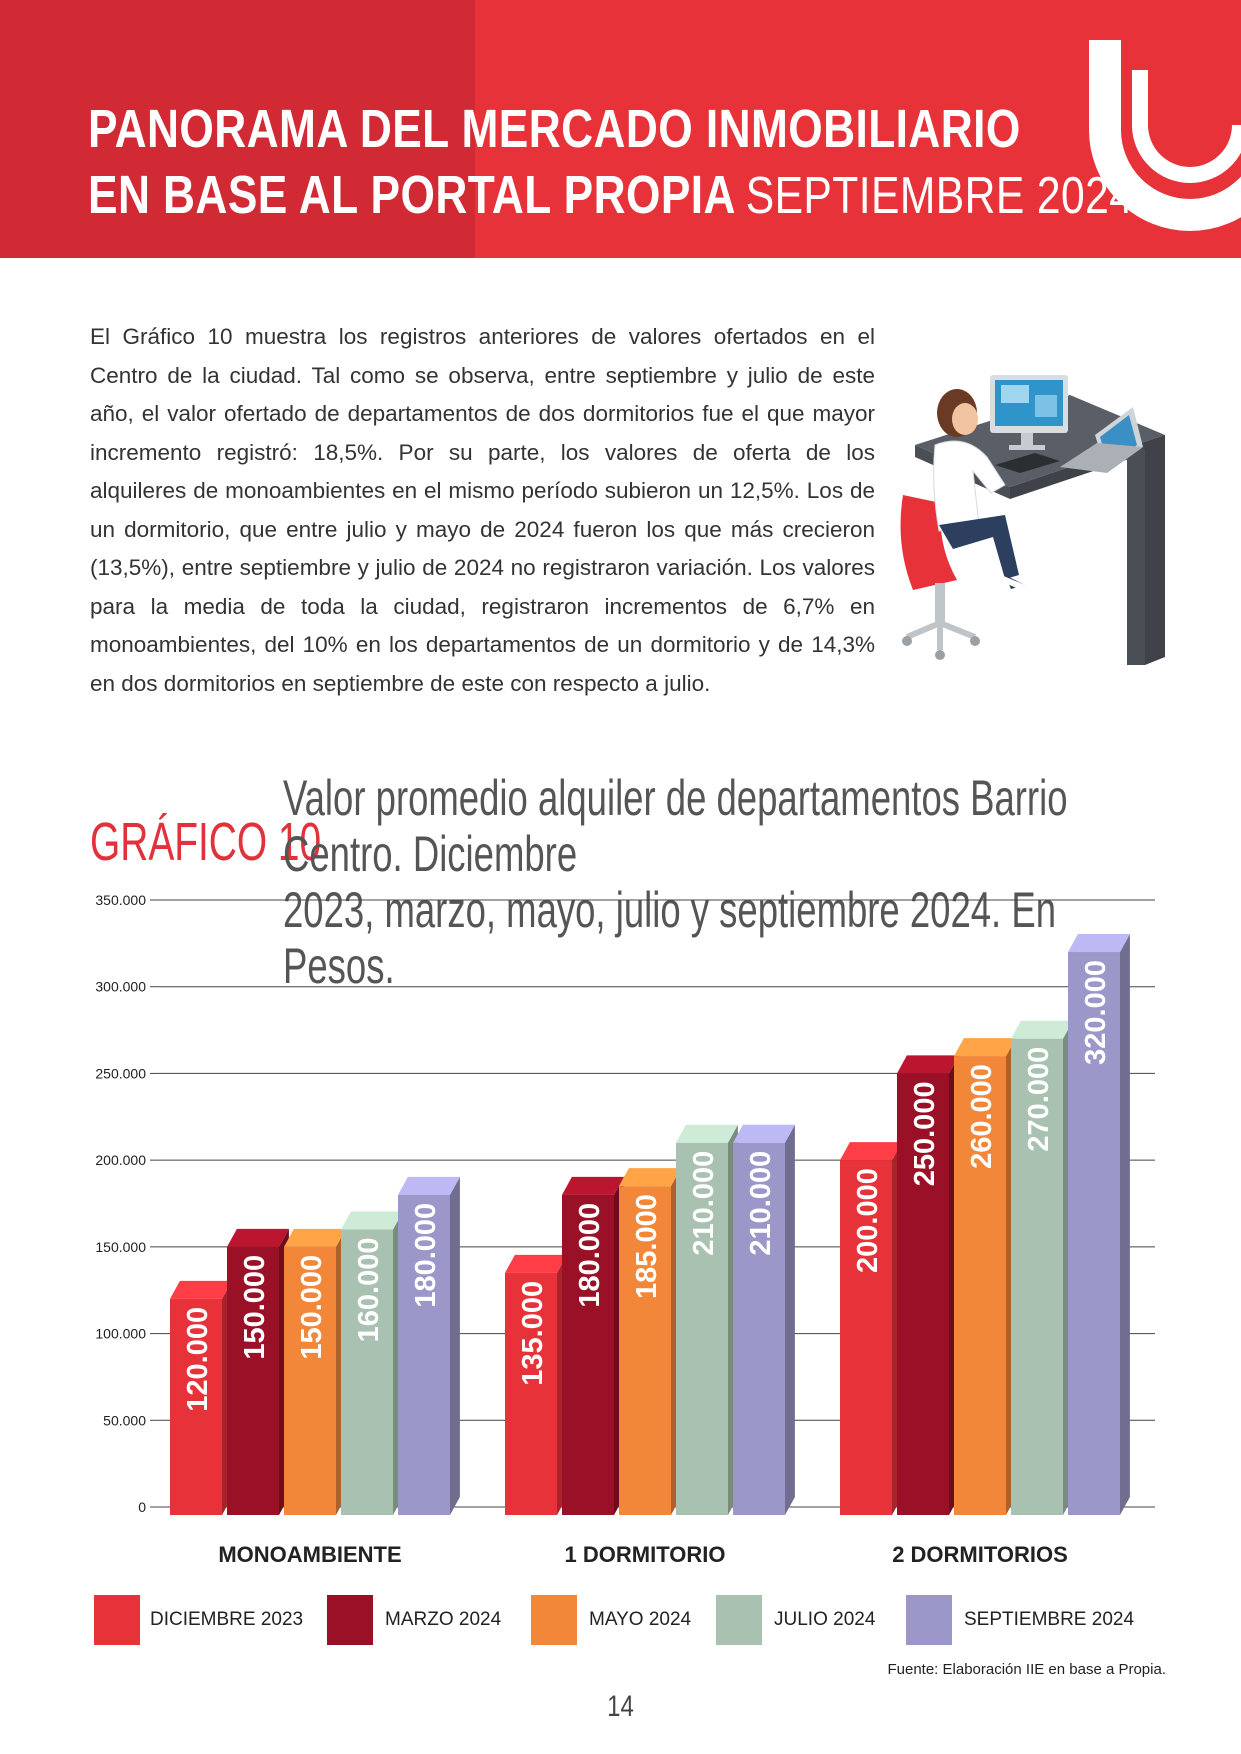 The height and width of the screenshot is (1754, 1241). Describe the element at coordinates (120, 1160) in the screenshot. I see `y-tick-label: 200.000` at that location.